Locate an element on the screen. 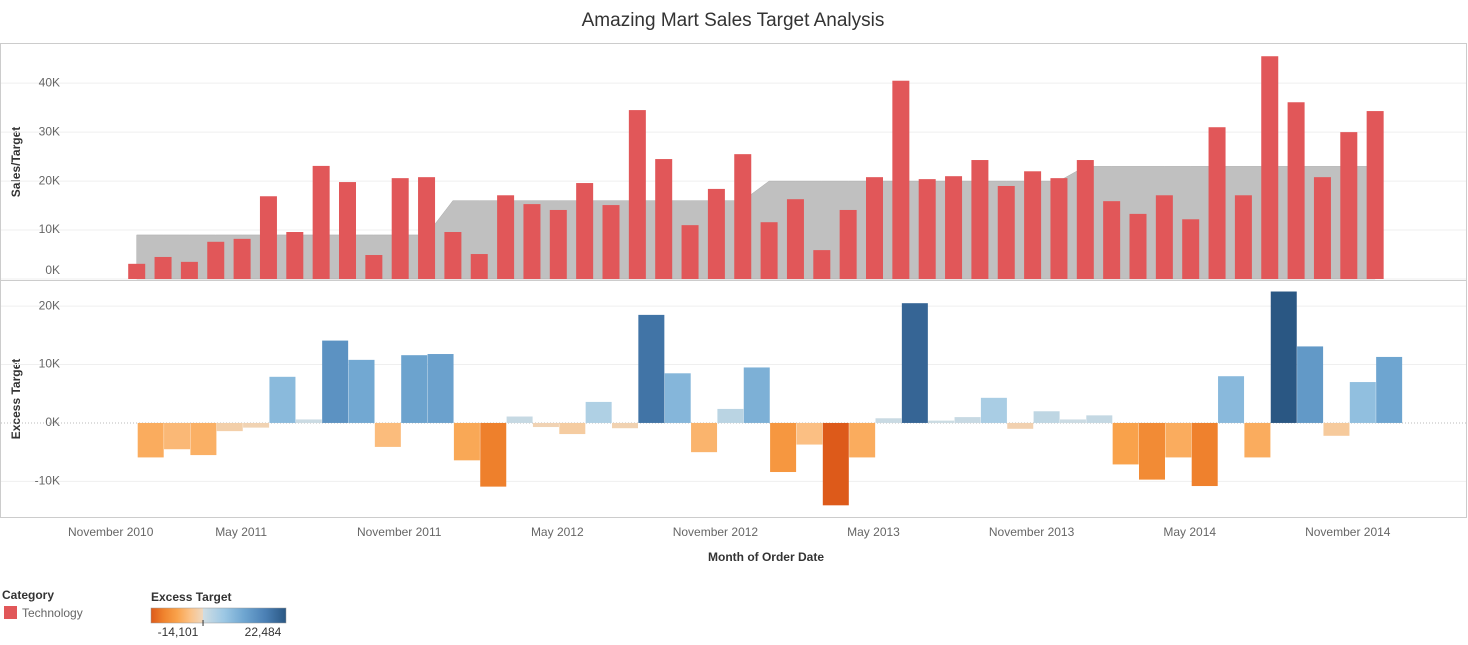 The image size is (1468, 645). y-tick-label: 0K is located at coordinates (52, 270).